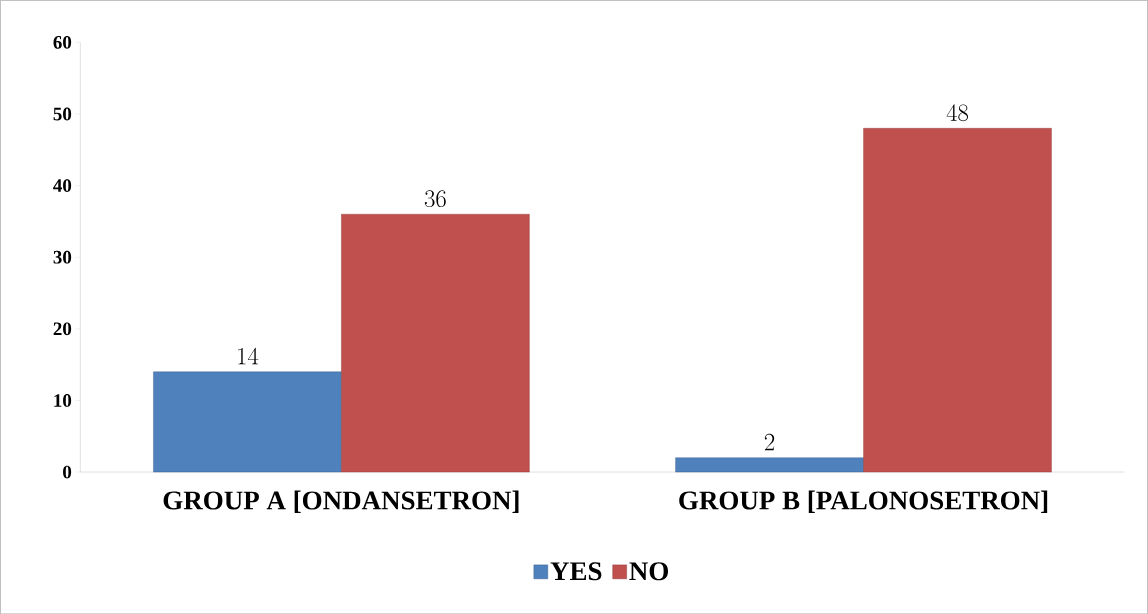 Image resolution: width=1148 pixels, height=614 pixels. Describe the element at coordinates (62, 185) in the screenshot. I see `y-tick-label: 40` at that location.